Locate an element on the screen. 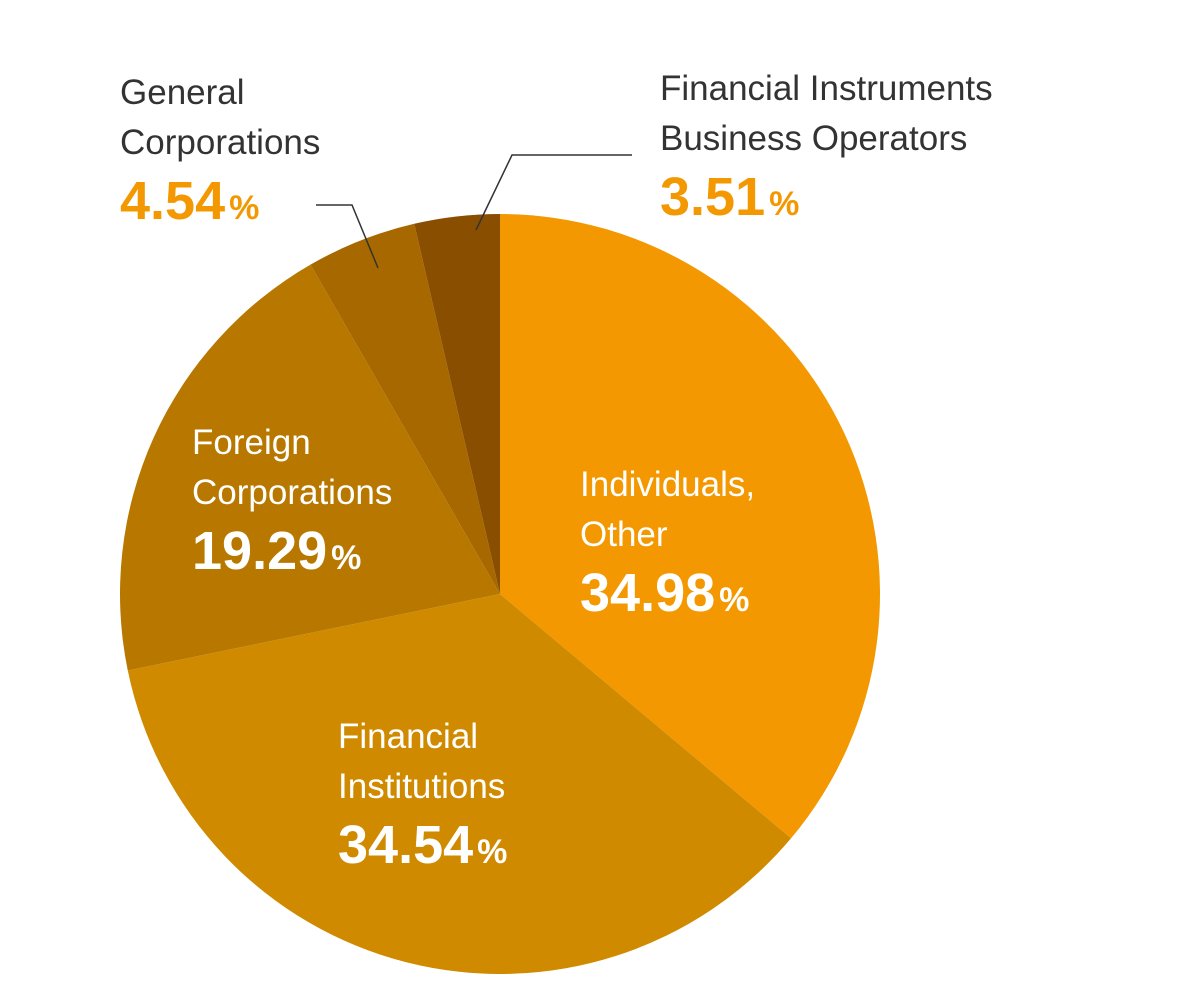 Image resolution: width=1180 pixels, height=984 pixels. category-name: Financial Institutions is located at coordinates (422, 761).